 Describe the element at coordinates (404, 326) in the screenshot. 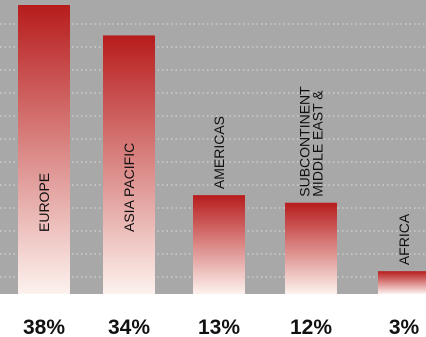

I see `value-label: 3%` at that location.